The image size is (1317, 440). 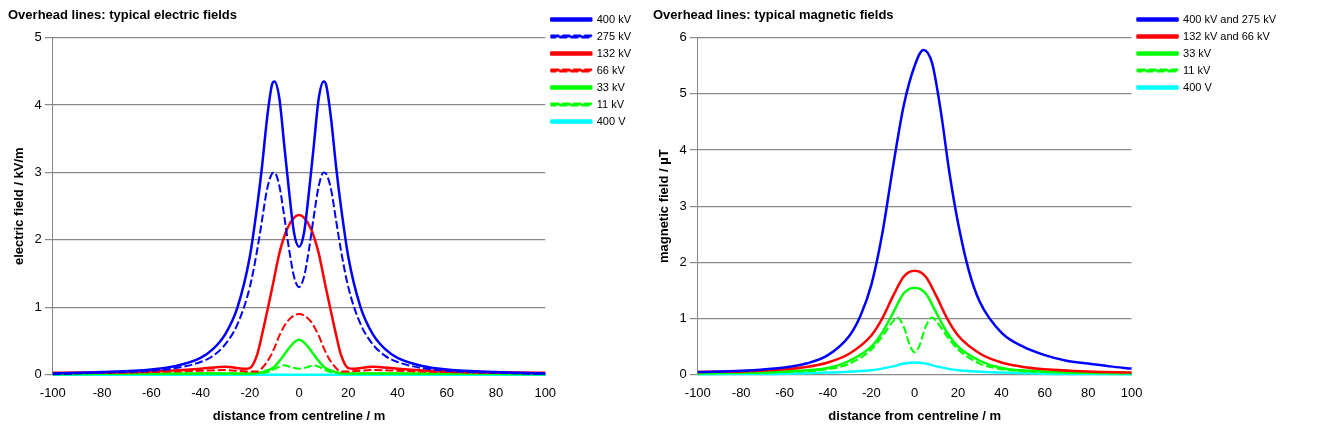 I want to click on chart-title: Overhead lines: typical electric fields, so click(x=123, y=15).